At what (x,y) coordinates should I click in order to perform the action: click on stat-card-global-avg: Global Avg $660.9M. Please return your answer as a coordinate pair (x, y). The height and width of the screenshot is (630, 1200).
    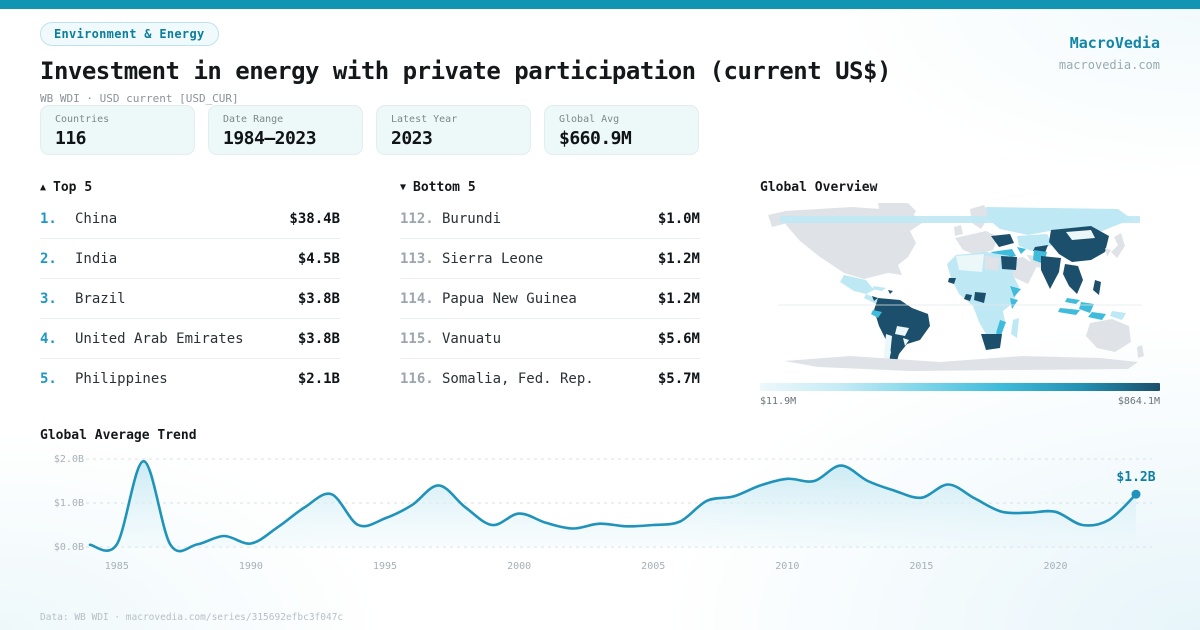
    Looking at the image, I should click on (621, 130).